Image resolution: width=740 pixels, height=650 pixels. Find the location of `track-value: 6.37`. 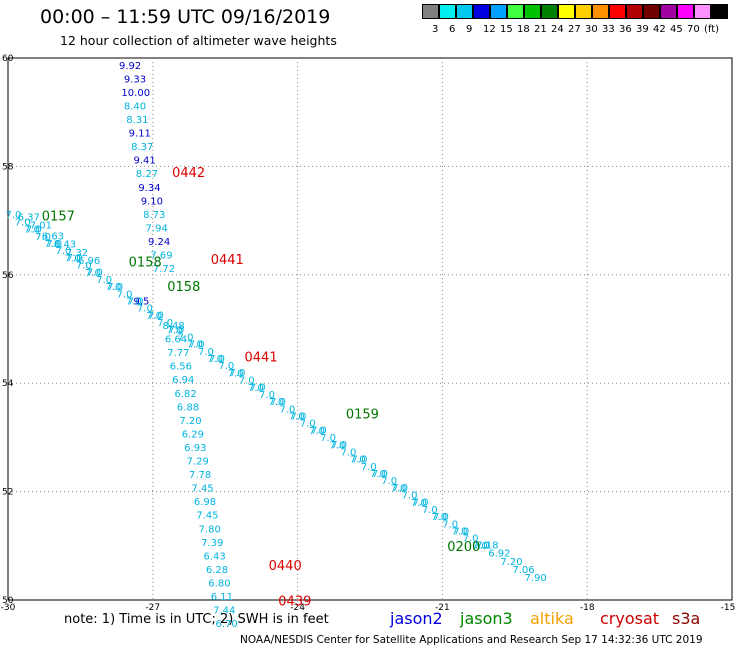

track-value: 6.37 is located at coordinates (29, 218).